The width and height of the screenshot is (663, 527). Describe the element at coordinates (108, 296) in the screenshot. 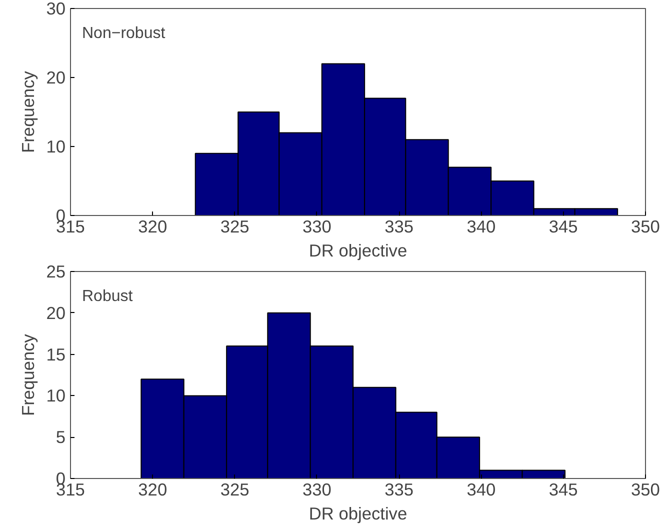

I see `annotation: Robust` at that location.